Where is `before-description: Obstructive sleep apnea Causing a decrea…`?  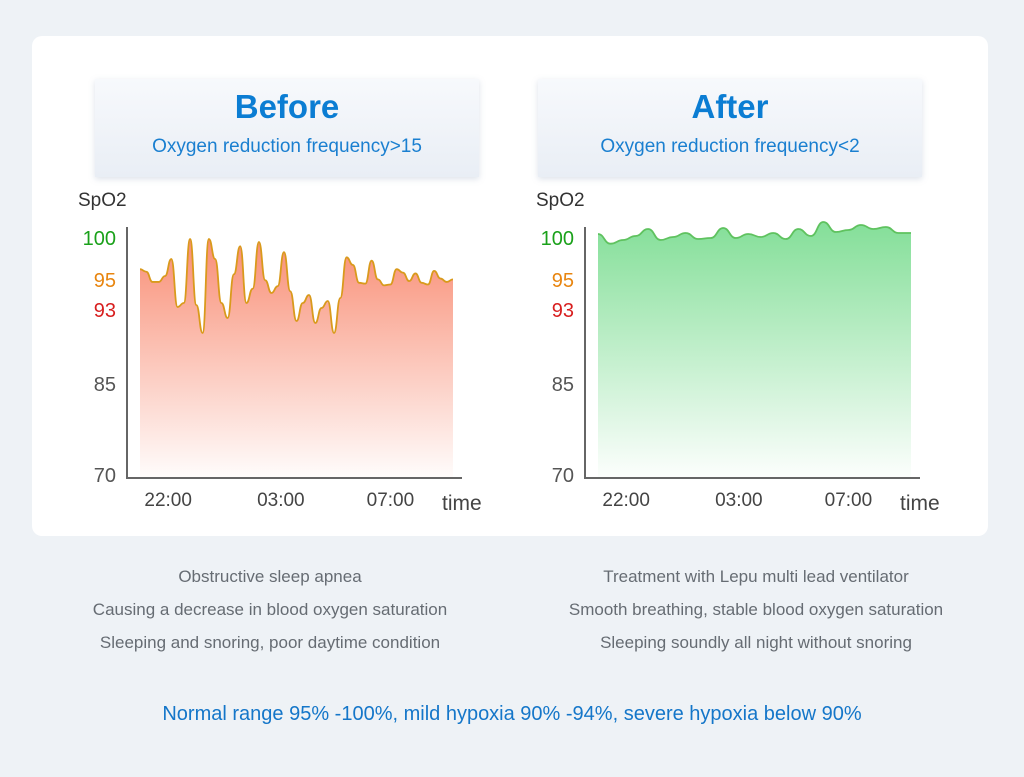 before-description: Obstructive sleep apnea Causing a decrea… is located at coordinates (270, 609).